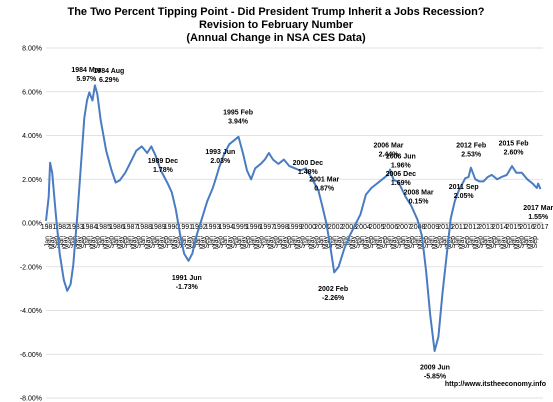  I want to click on x-tick-label: 2007, so click(404, 227).